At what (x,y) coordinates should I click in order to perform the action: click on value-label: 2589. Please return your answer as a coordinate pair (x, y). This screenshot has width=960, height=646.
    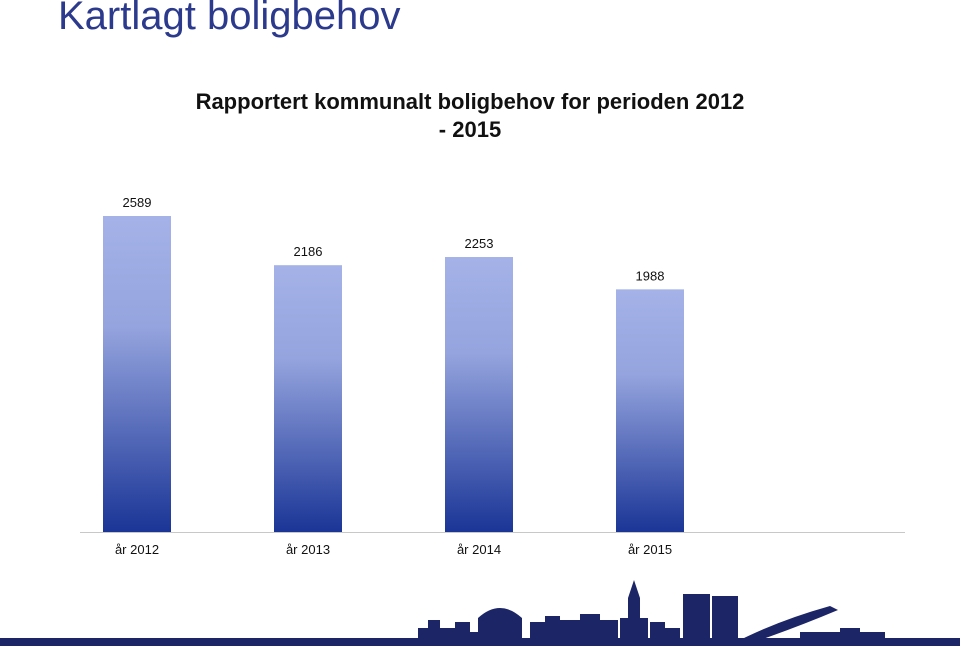
    Looking at the image, I should click on (137, 202).